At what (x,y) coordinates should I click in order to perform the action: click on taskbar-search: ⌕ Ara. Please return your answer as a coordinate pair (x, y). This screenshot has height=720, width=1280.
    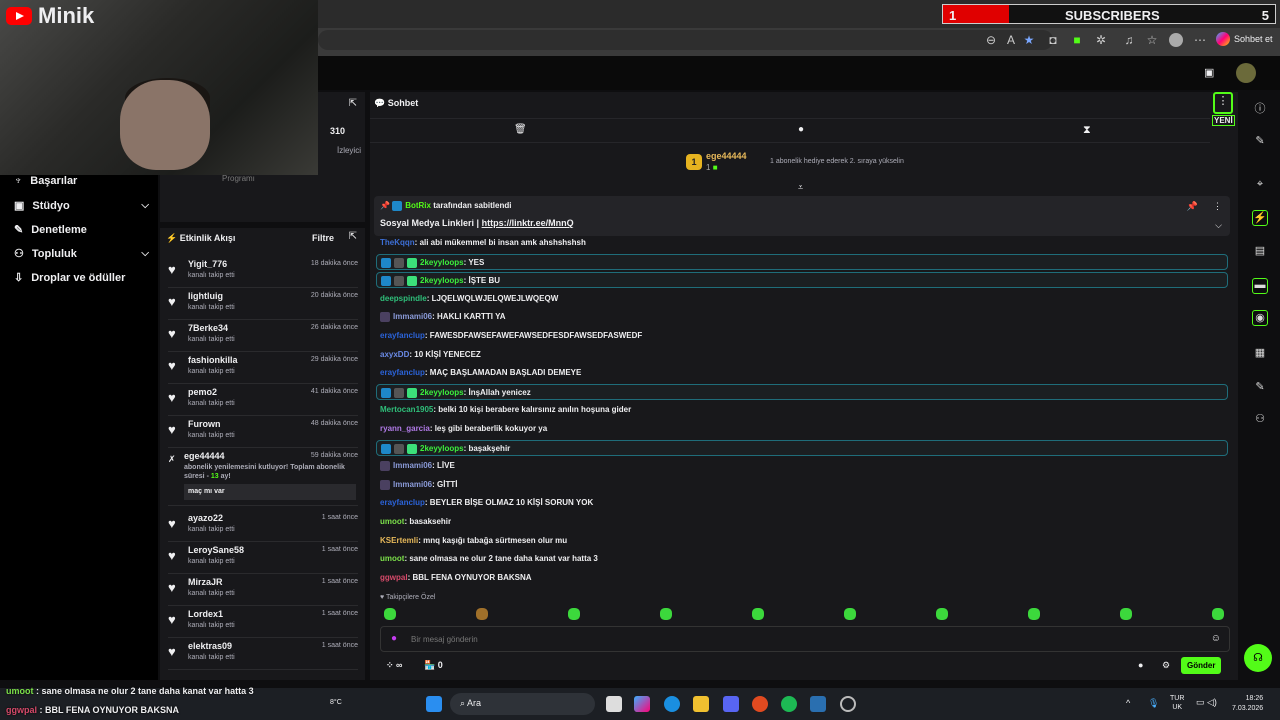
    Looking at the image, I should click on (522, 704).